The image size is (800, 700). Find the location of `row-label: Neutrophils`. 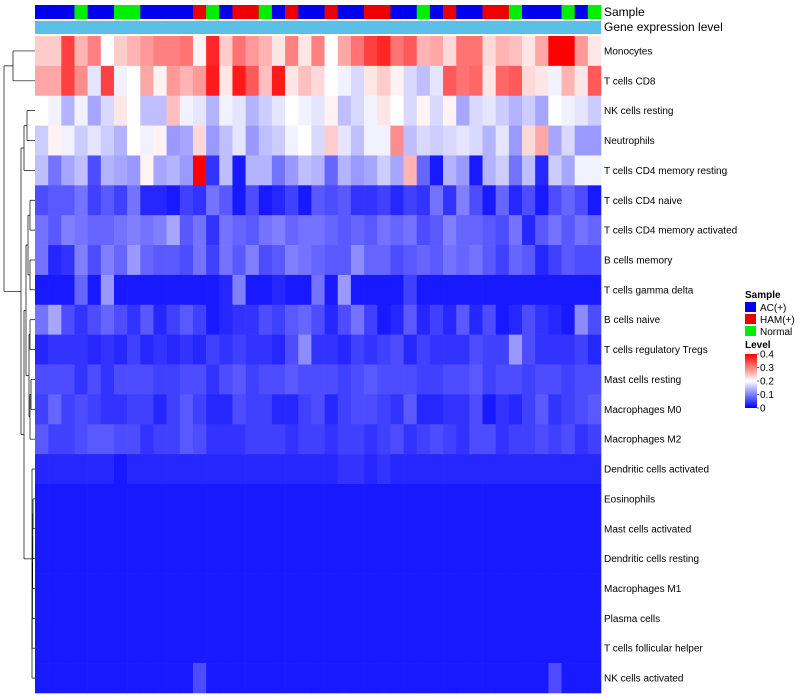

row-label: Neutrophils is located at coordinates (629, 141).